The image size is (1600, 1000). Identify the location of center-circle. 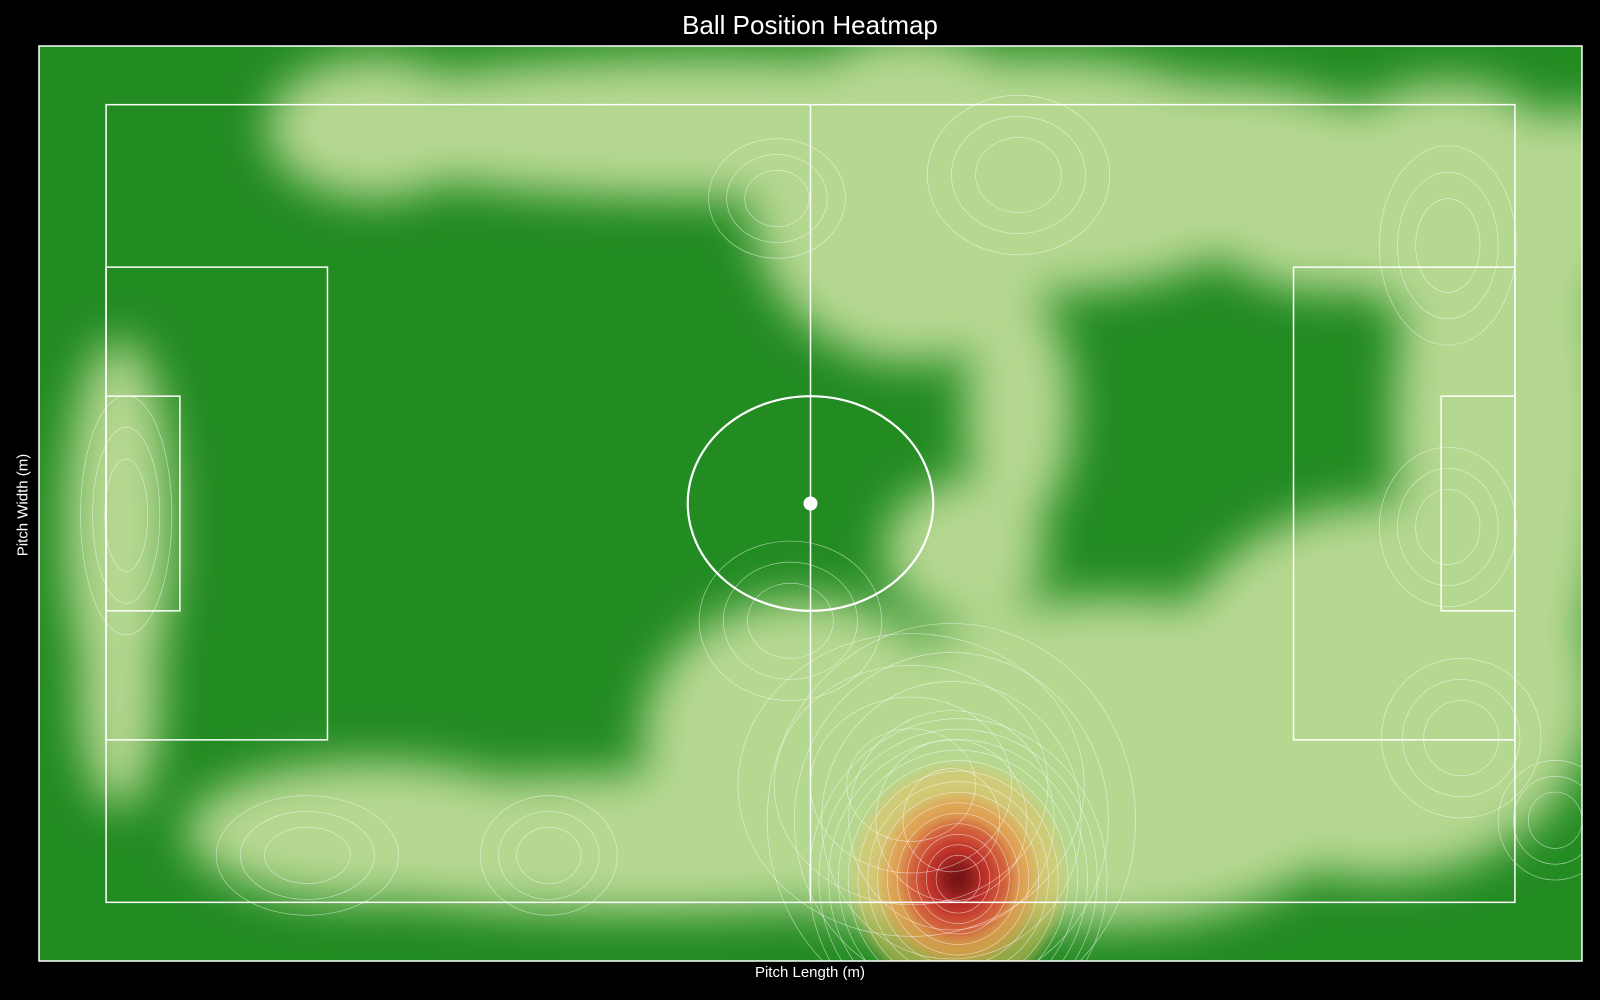
(810, 503).